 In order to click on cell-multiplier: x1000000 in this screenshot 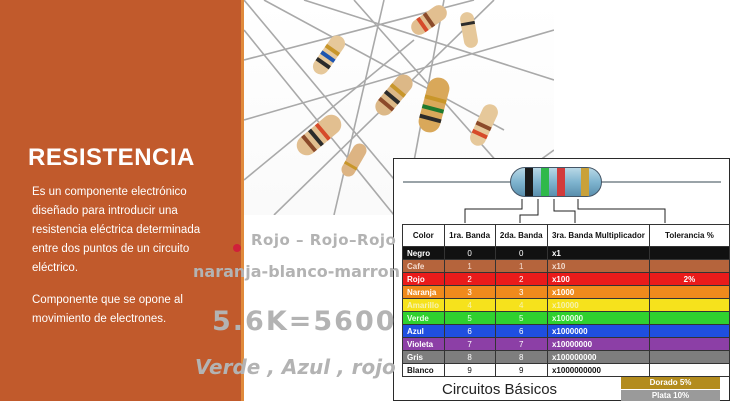, I will do `click(598, 331)`.